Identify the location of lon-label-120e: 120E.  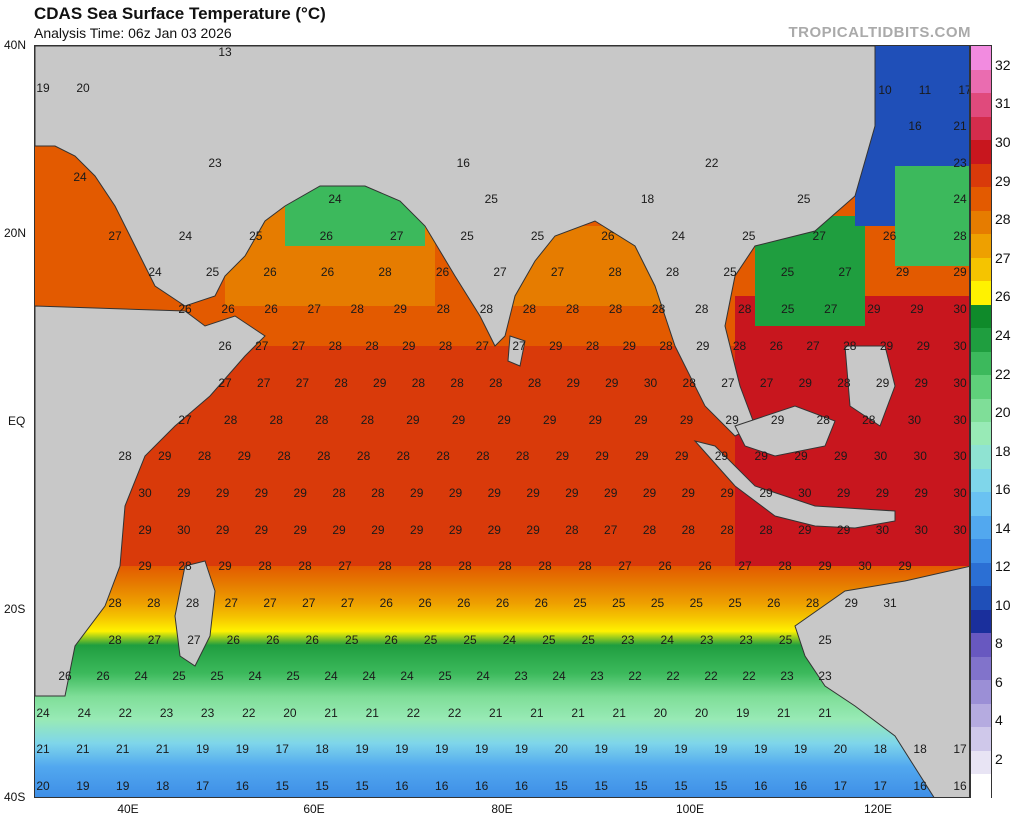
(878, 809).